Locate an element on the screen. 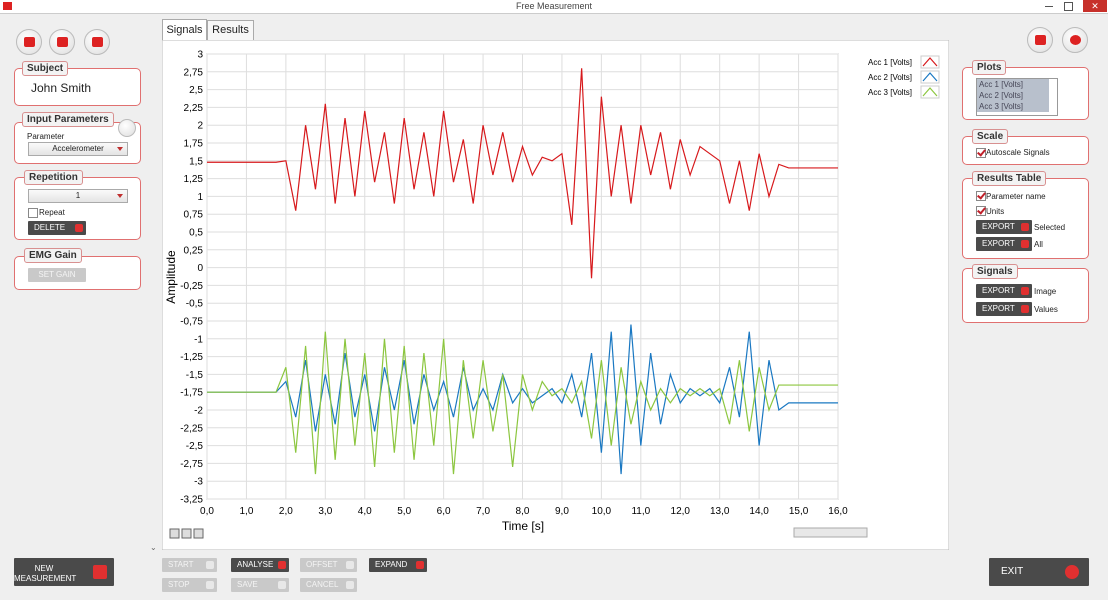  zoom-tool is located at coordinates (174, 533).